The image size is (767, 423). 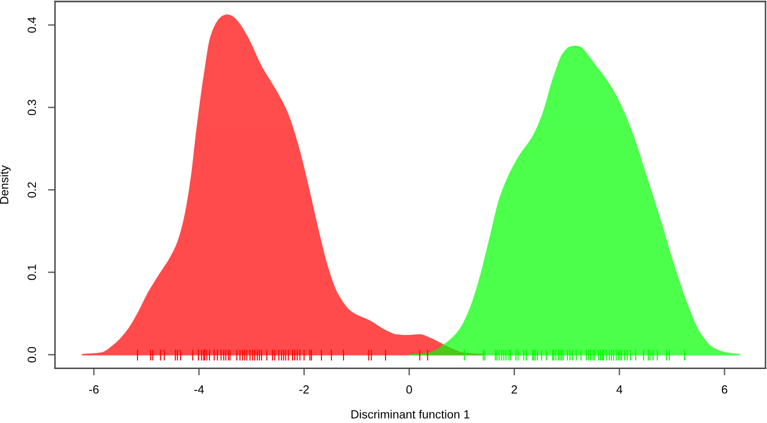 I want to click on x-tick-label: 0, so click(x=409, y=389).